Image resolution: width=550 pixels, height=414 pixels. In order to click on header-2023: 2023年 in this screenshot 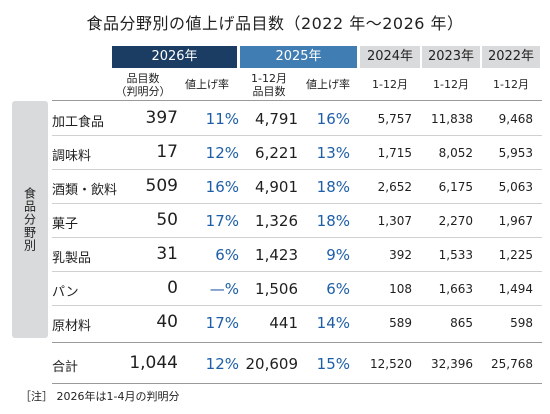, I will do `click(451, 57)`.